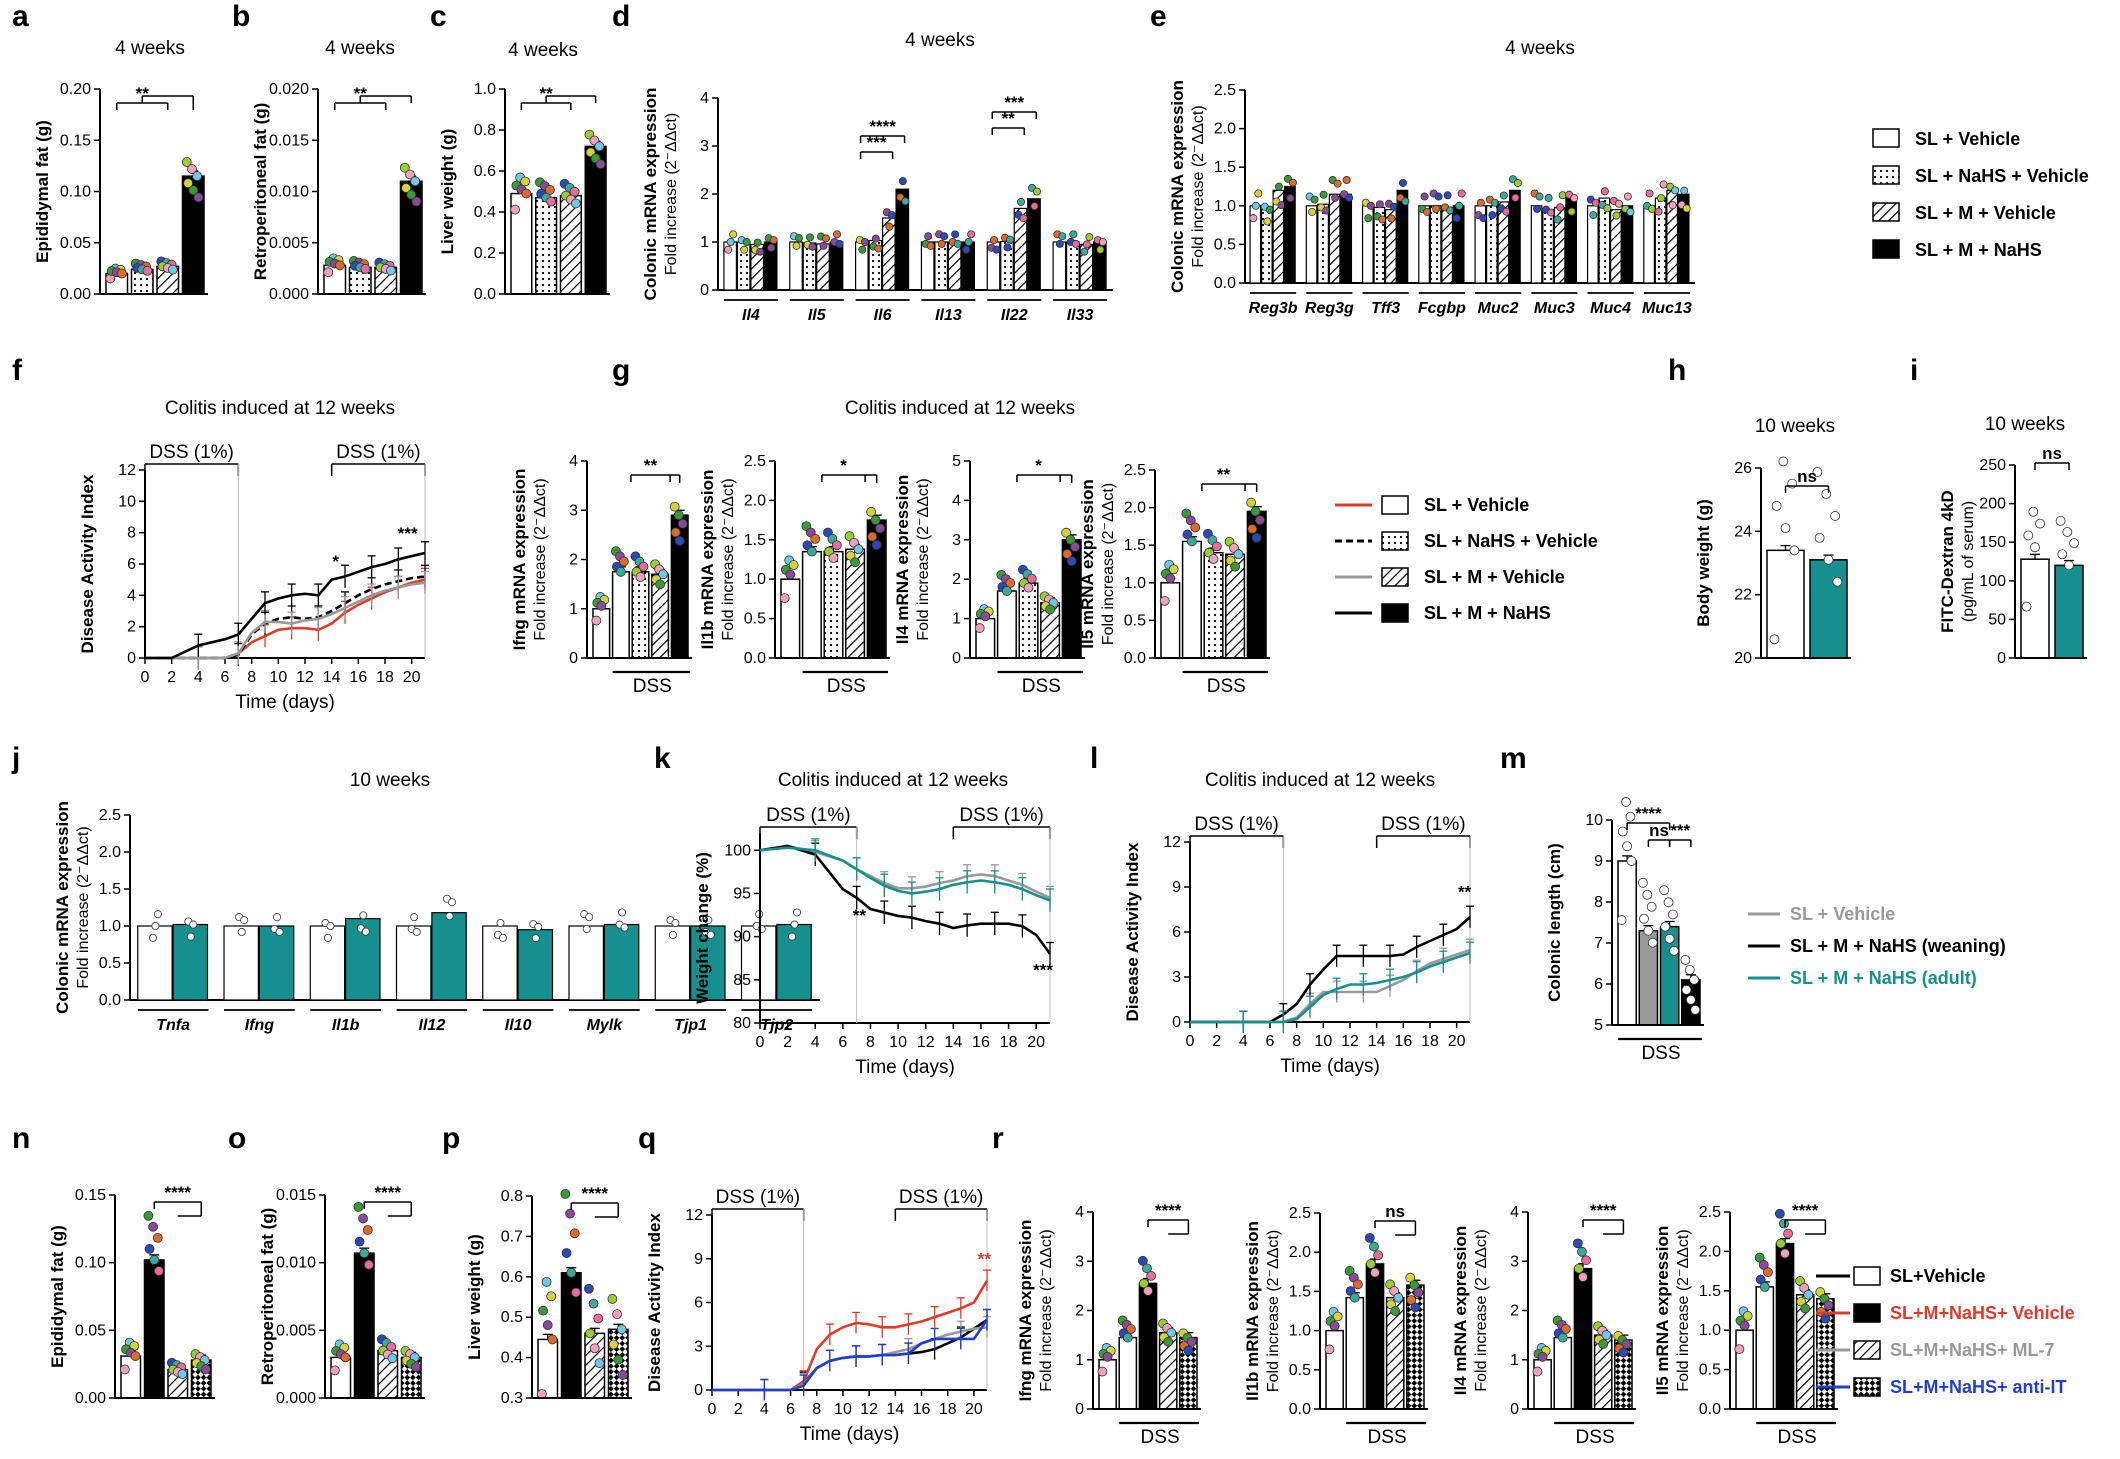 Image resolution: width=2120 pixels, height=1459 pixels. Describe the element at coordinates (296, 1398) in the screenshot. I see `y-tick-label: 0.000` at that location.